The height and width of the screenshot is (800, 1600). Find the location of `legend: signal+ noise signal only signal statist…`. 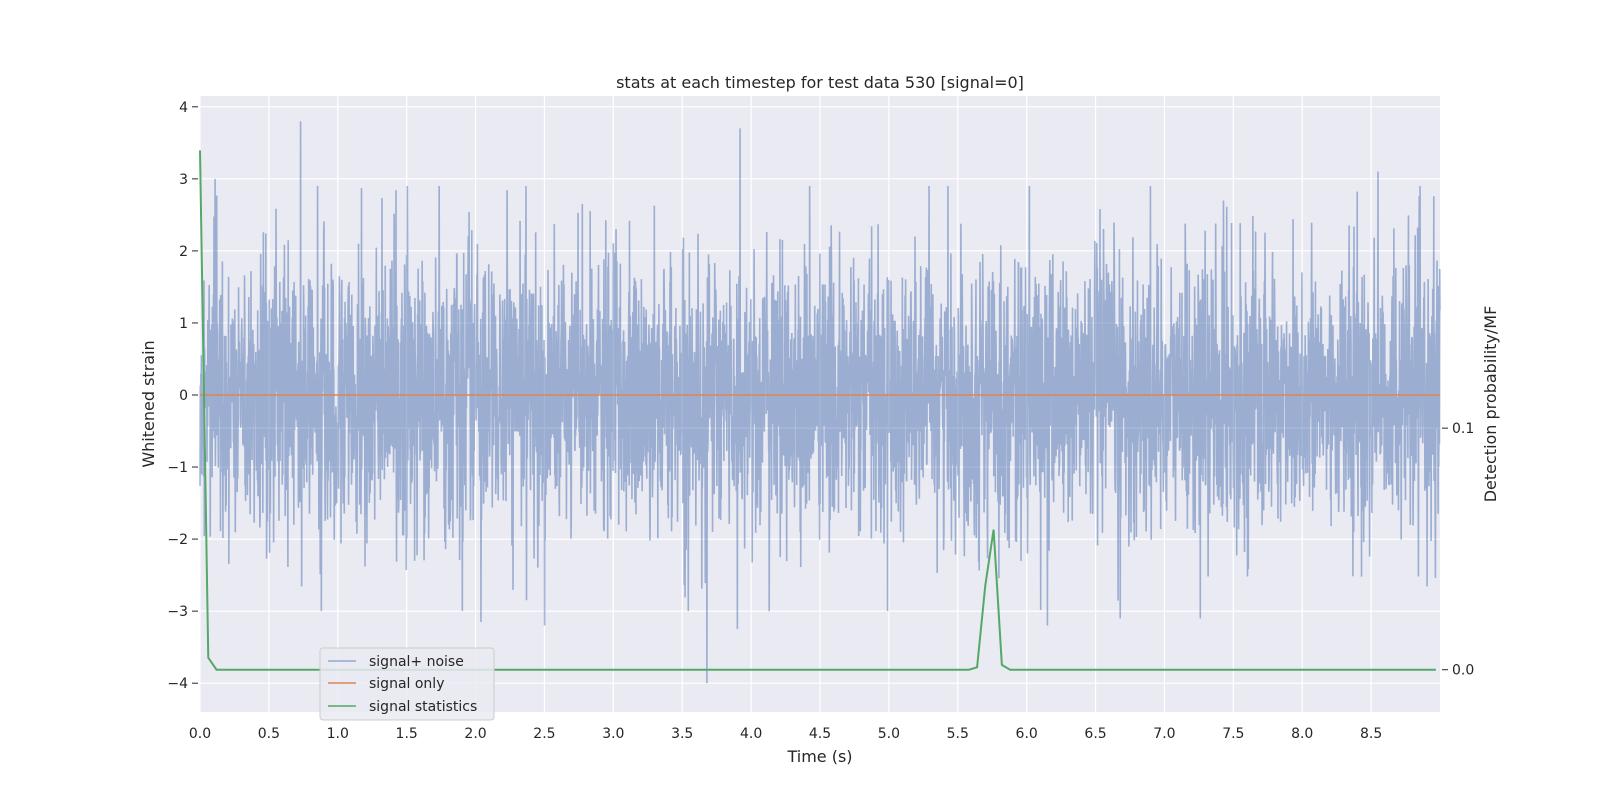

legend: signal+ noise signal only signal statist… is located at coordinates (407, 684).